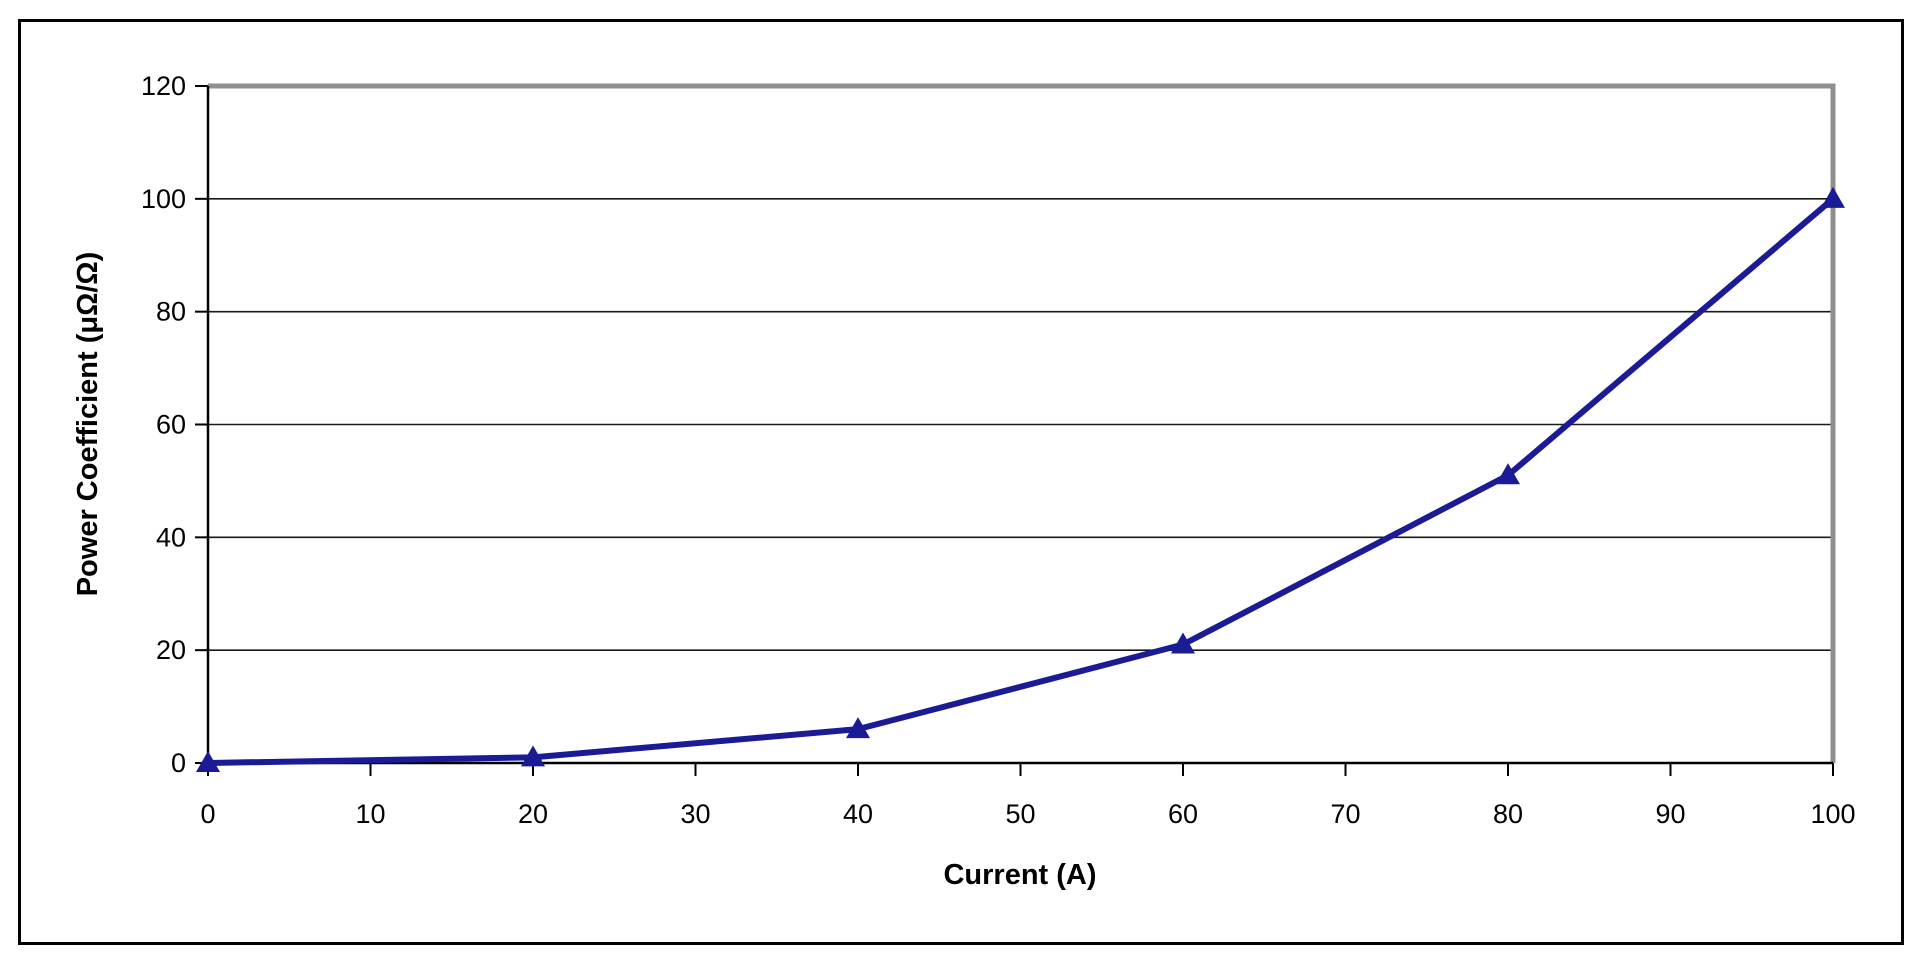 The image size is (1920, 965). What do you see at coordinates (163, 86) in the screenshot?
I see `y-tick-label-120: 120` at bounding box center [163, 86].